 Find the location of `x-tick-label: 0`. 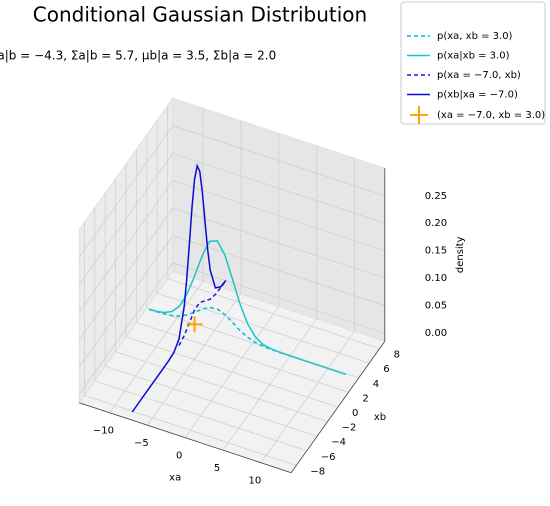

x-tick-label: 0 is located at coordinates (179, 456).